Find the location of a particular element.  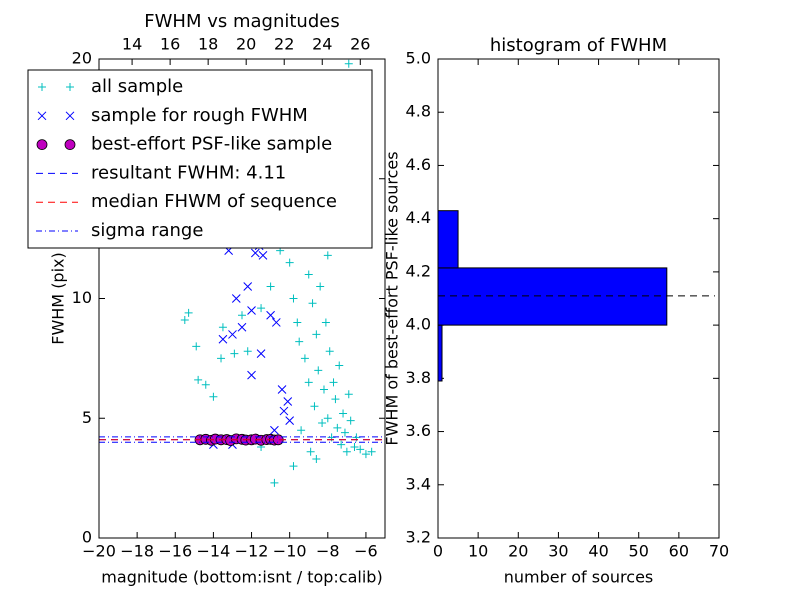

y-tick-label: 3.6 is located at coordinates (418, 430).